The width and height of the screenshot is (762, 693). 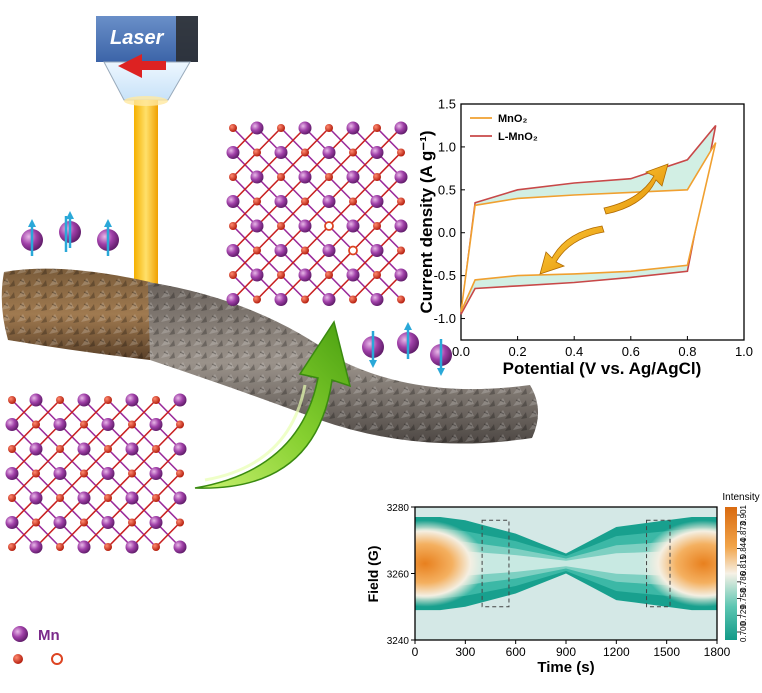 I want to click on colorbar-title: Intensity, so click(x=740, y=497).